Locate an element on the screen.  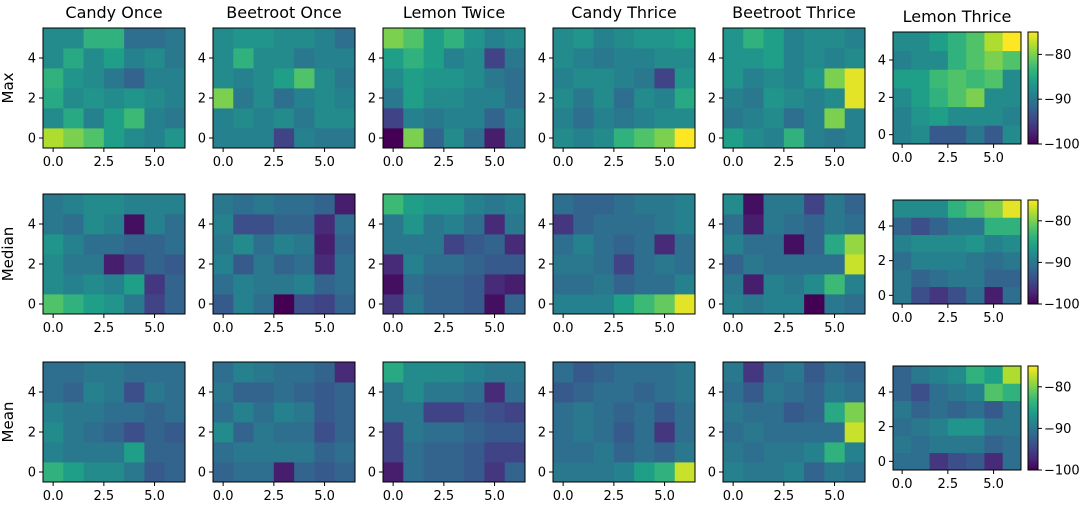
axes-frame is located at coordinates (454, 422).